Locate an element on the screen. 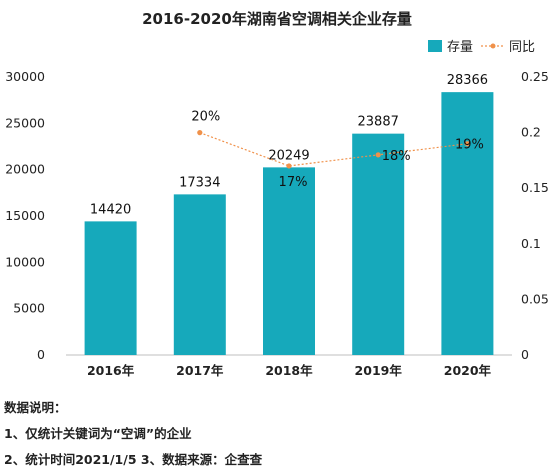 Image resolution: width=554 pixels, height=473 pixels. line-value-label: 20% is located at coordinates (205, 117).